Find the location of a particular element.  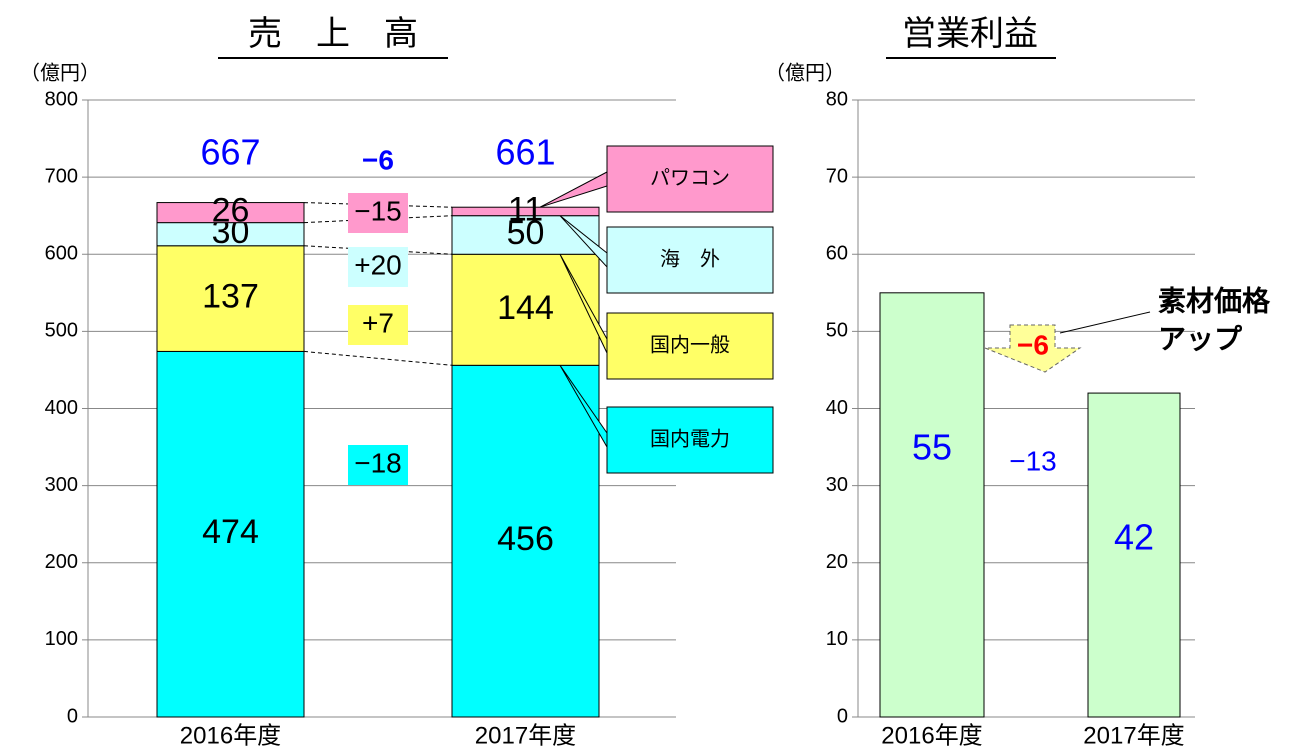

segment-label: 137 is located at coordinates (230, 297).